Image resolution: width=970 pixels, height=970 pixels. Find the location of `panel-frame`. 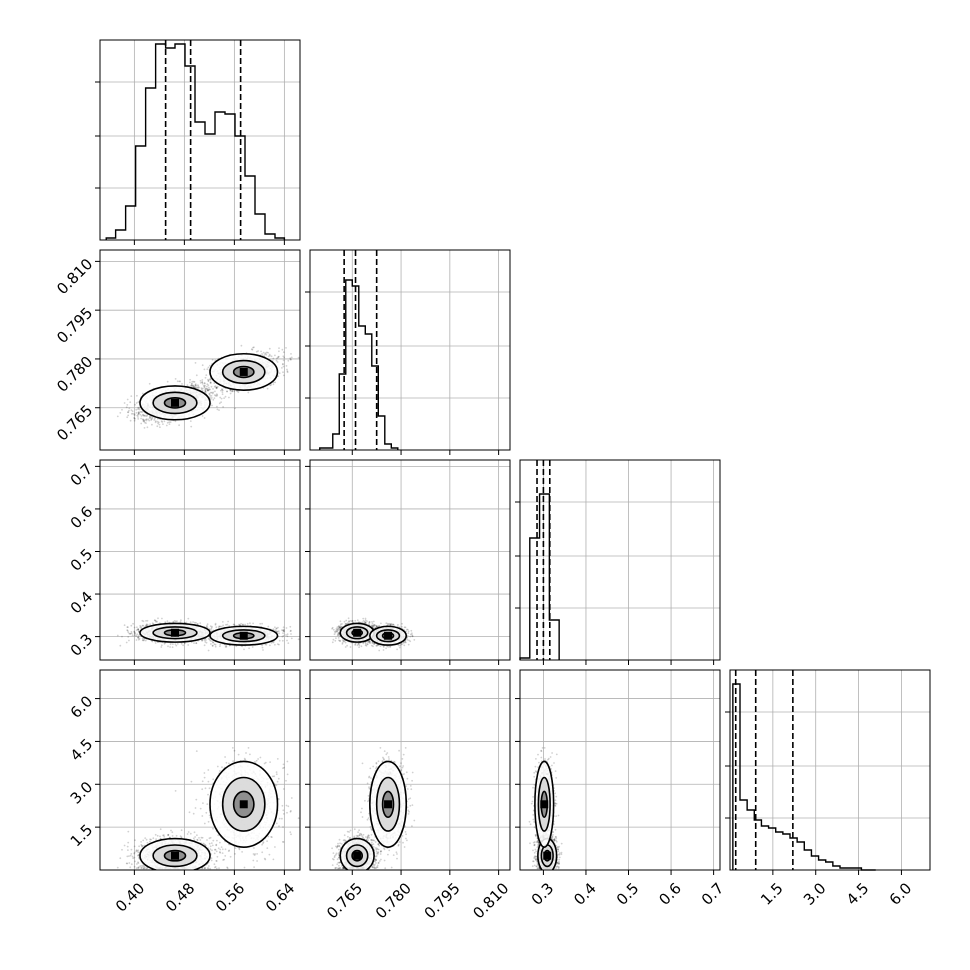

panel-frame is located at coordinates (200, 140).